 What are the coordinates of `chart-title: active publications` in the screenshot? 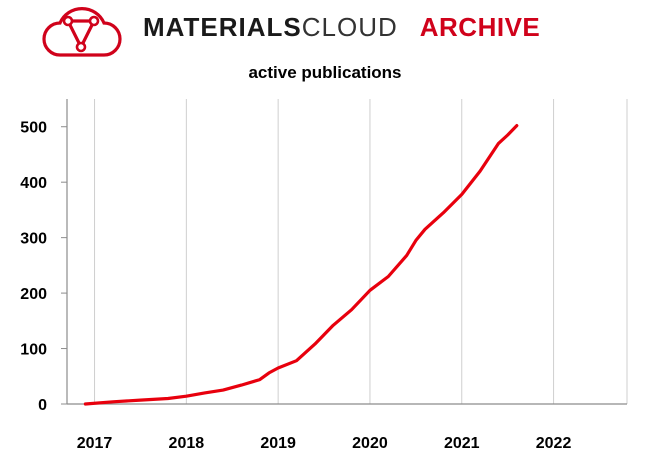 It's located at (325, 72).